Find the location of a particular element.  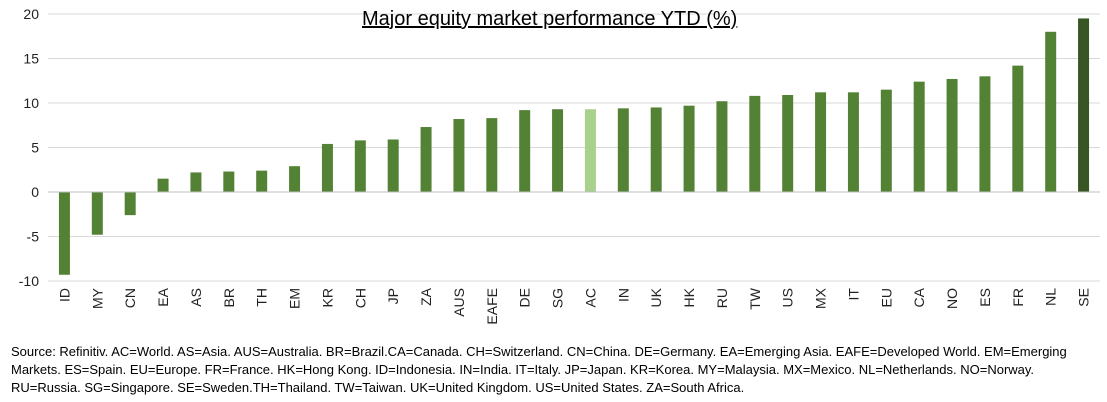

bar-za is located at coordinates (426, 159).